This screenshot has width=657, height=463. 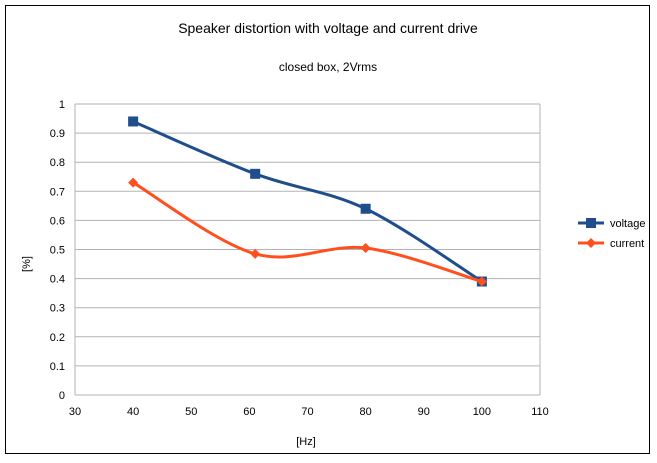 I want to click on legend-label-voltage: voltage, so click(x=627, y=224).